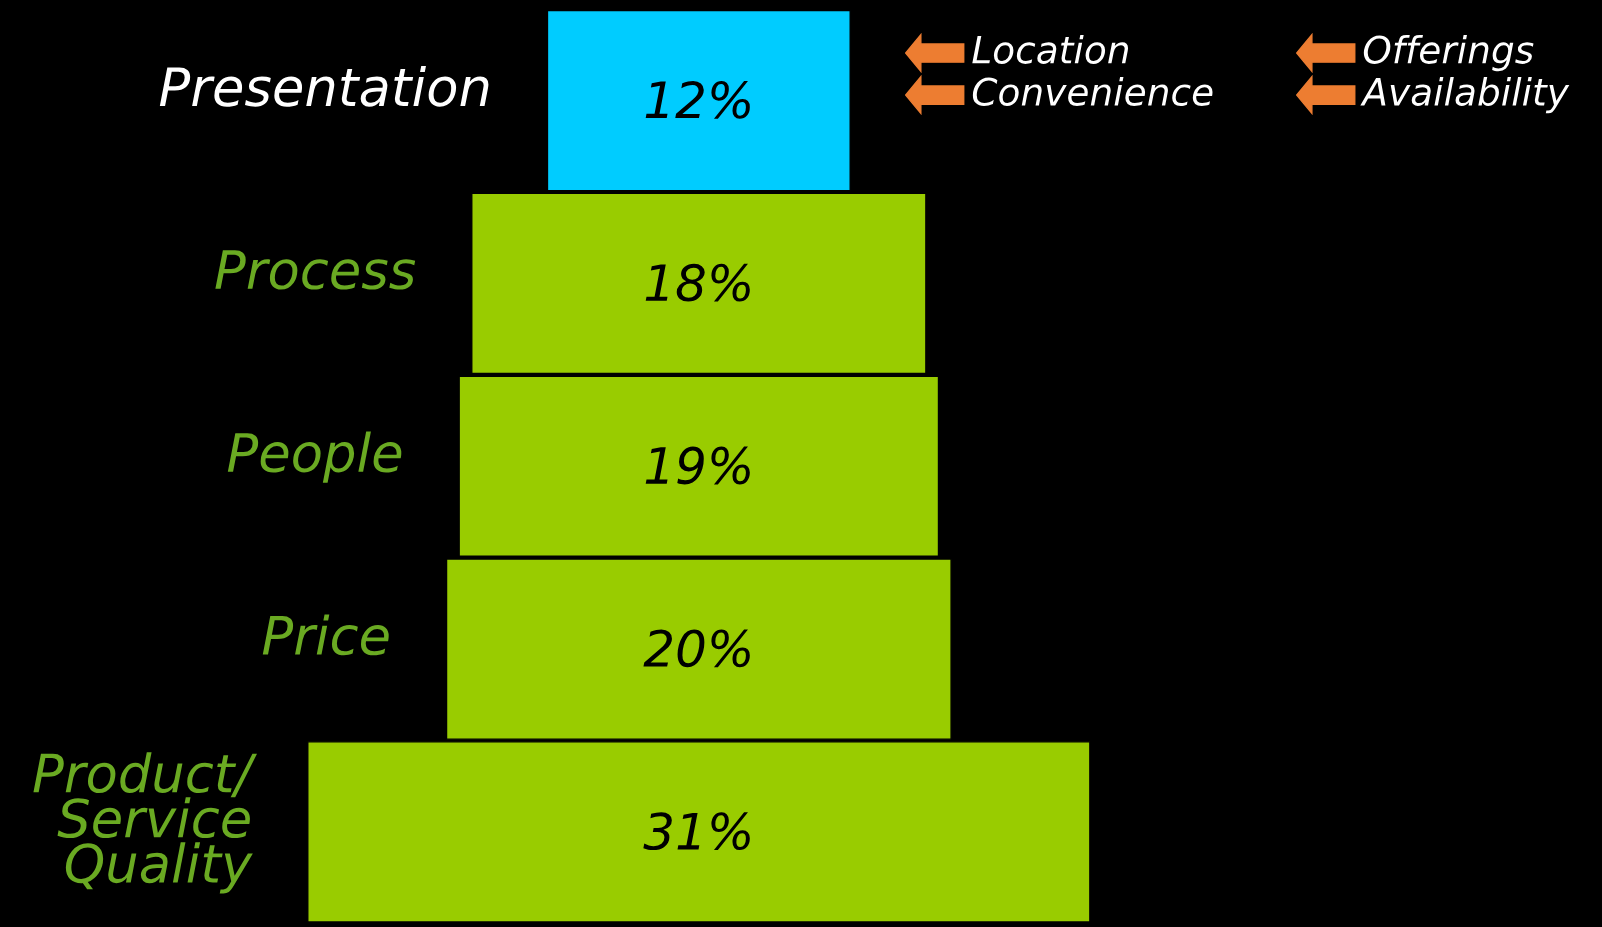 The image size is (1602, 927). Describe the element at coordinates (324, 86) in the screenshot. I see `category-label: Presentation` at that location.